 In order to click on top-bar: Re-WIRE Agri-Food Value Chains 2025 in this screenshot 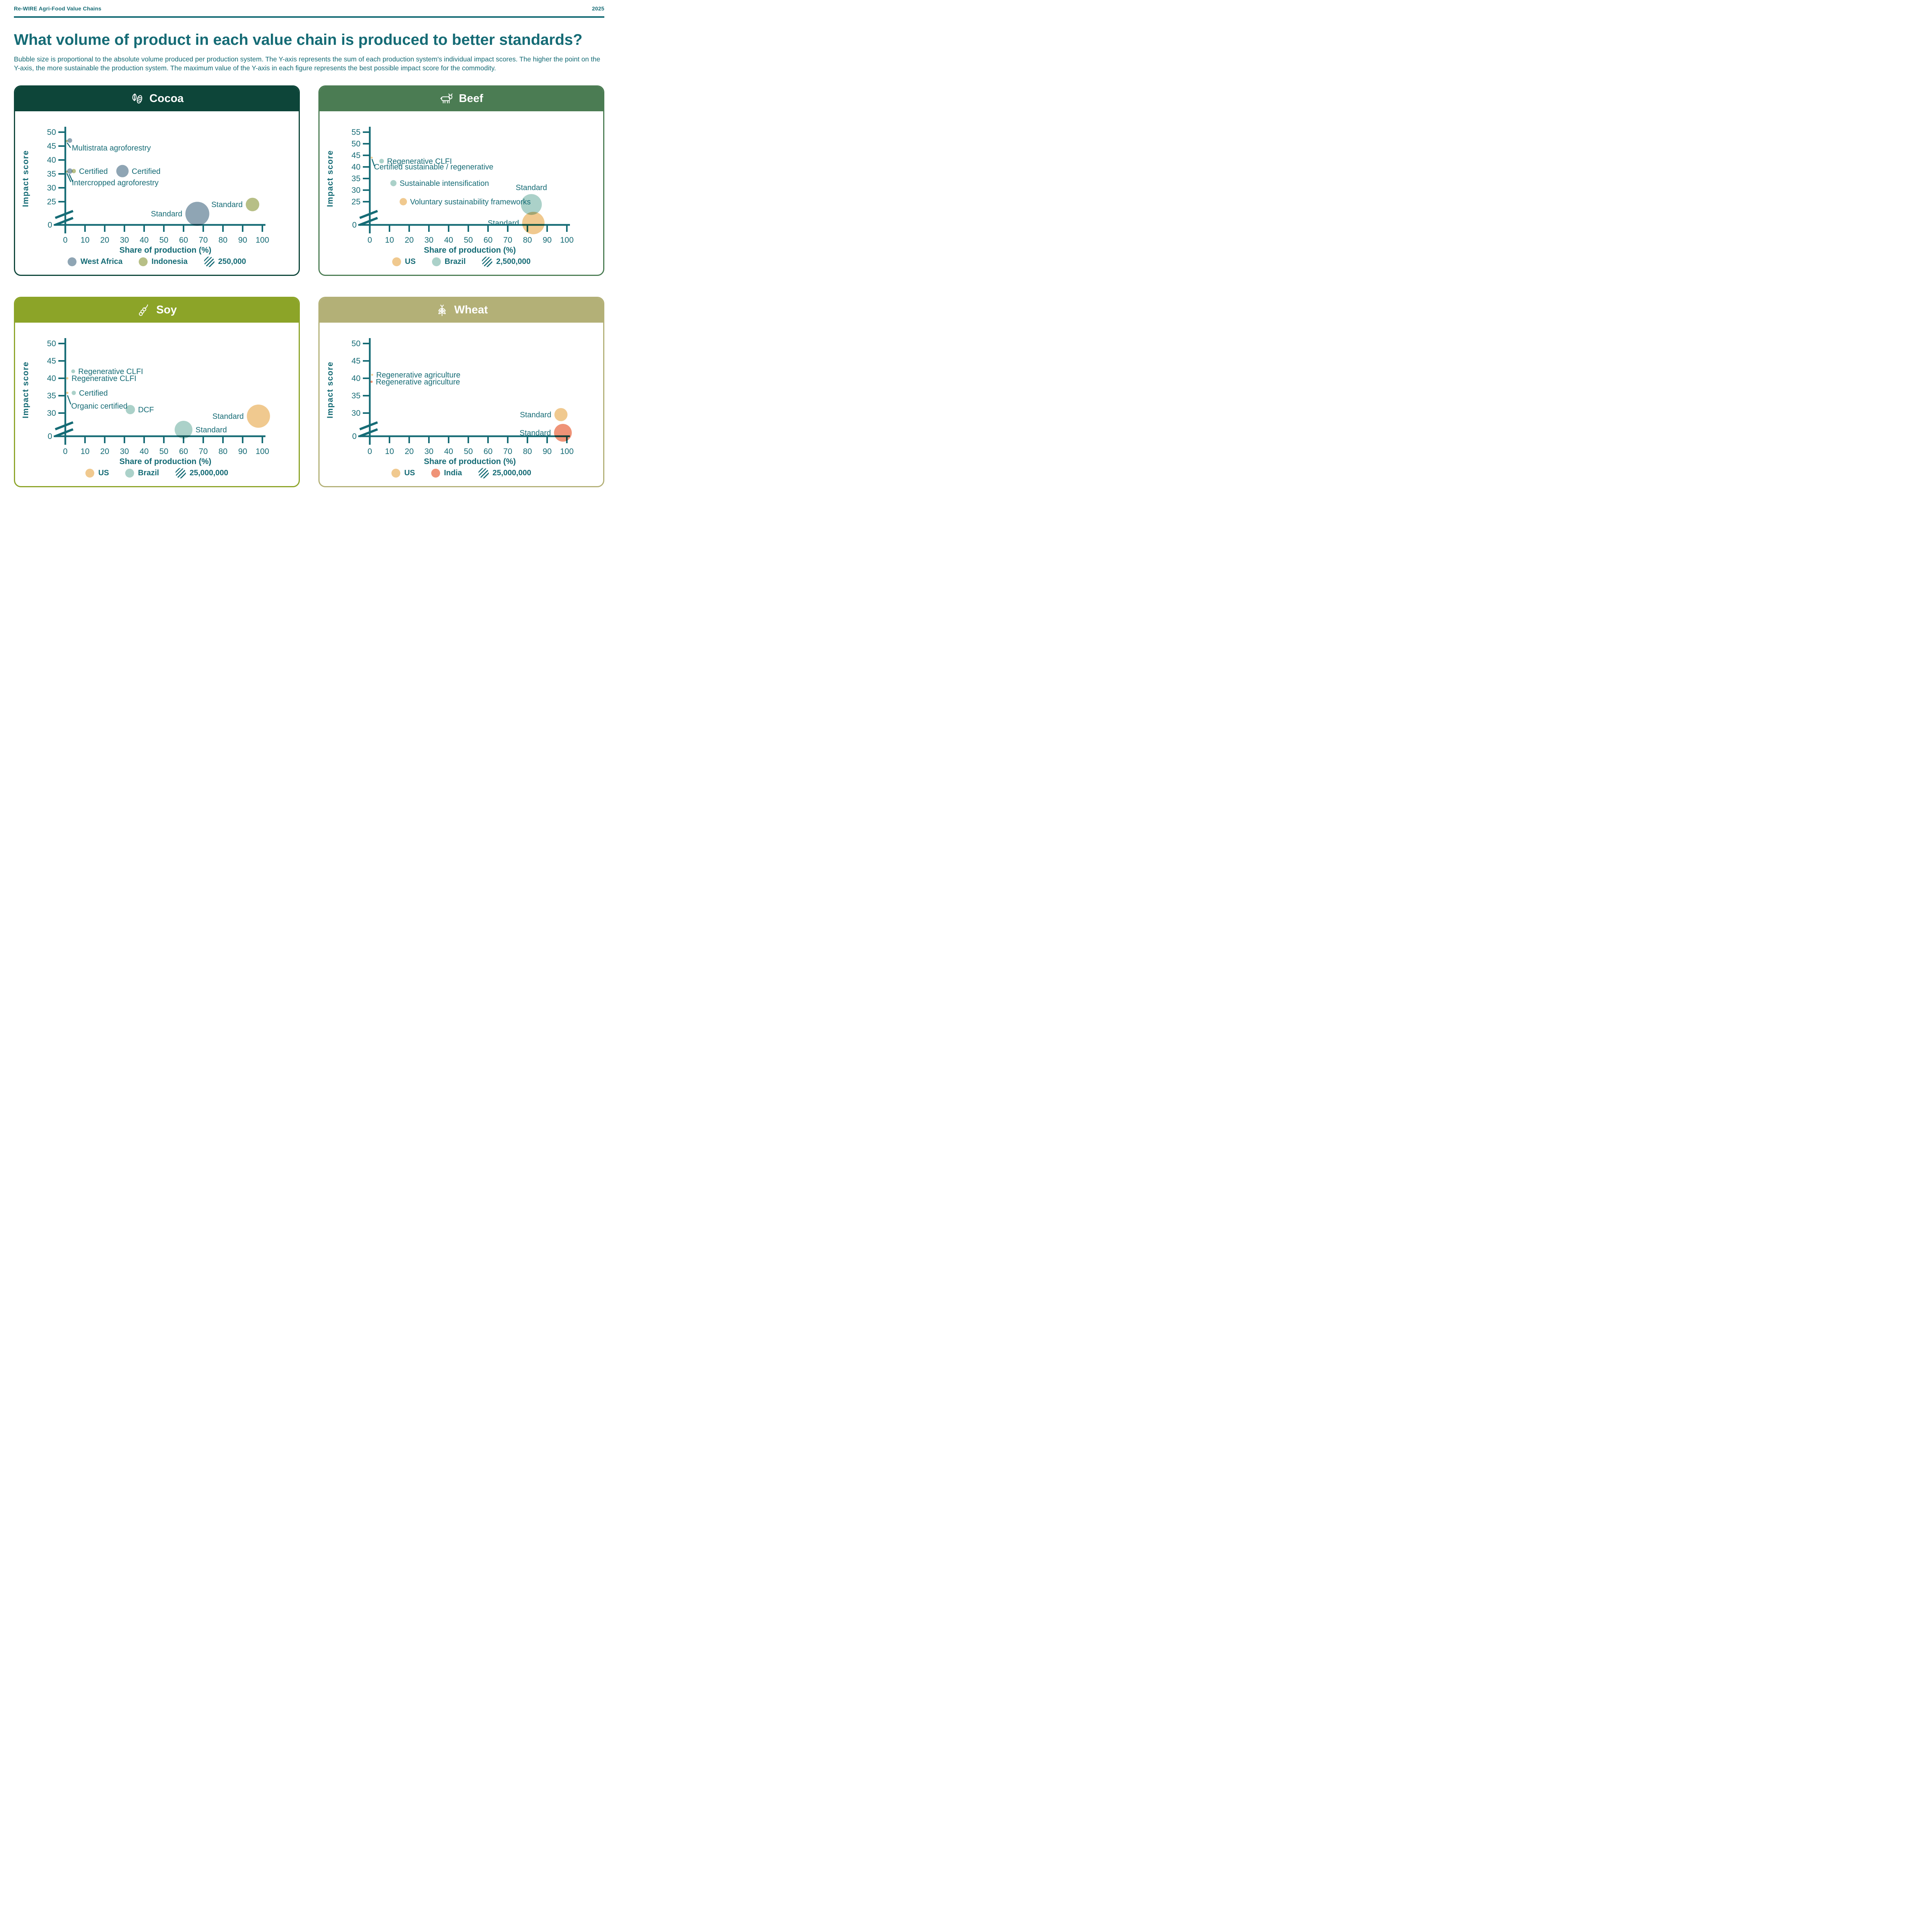, I will do `click(309, 8)`.